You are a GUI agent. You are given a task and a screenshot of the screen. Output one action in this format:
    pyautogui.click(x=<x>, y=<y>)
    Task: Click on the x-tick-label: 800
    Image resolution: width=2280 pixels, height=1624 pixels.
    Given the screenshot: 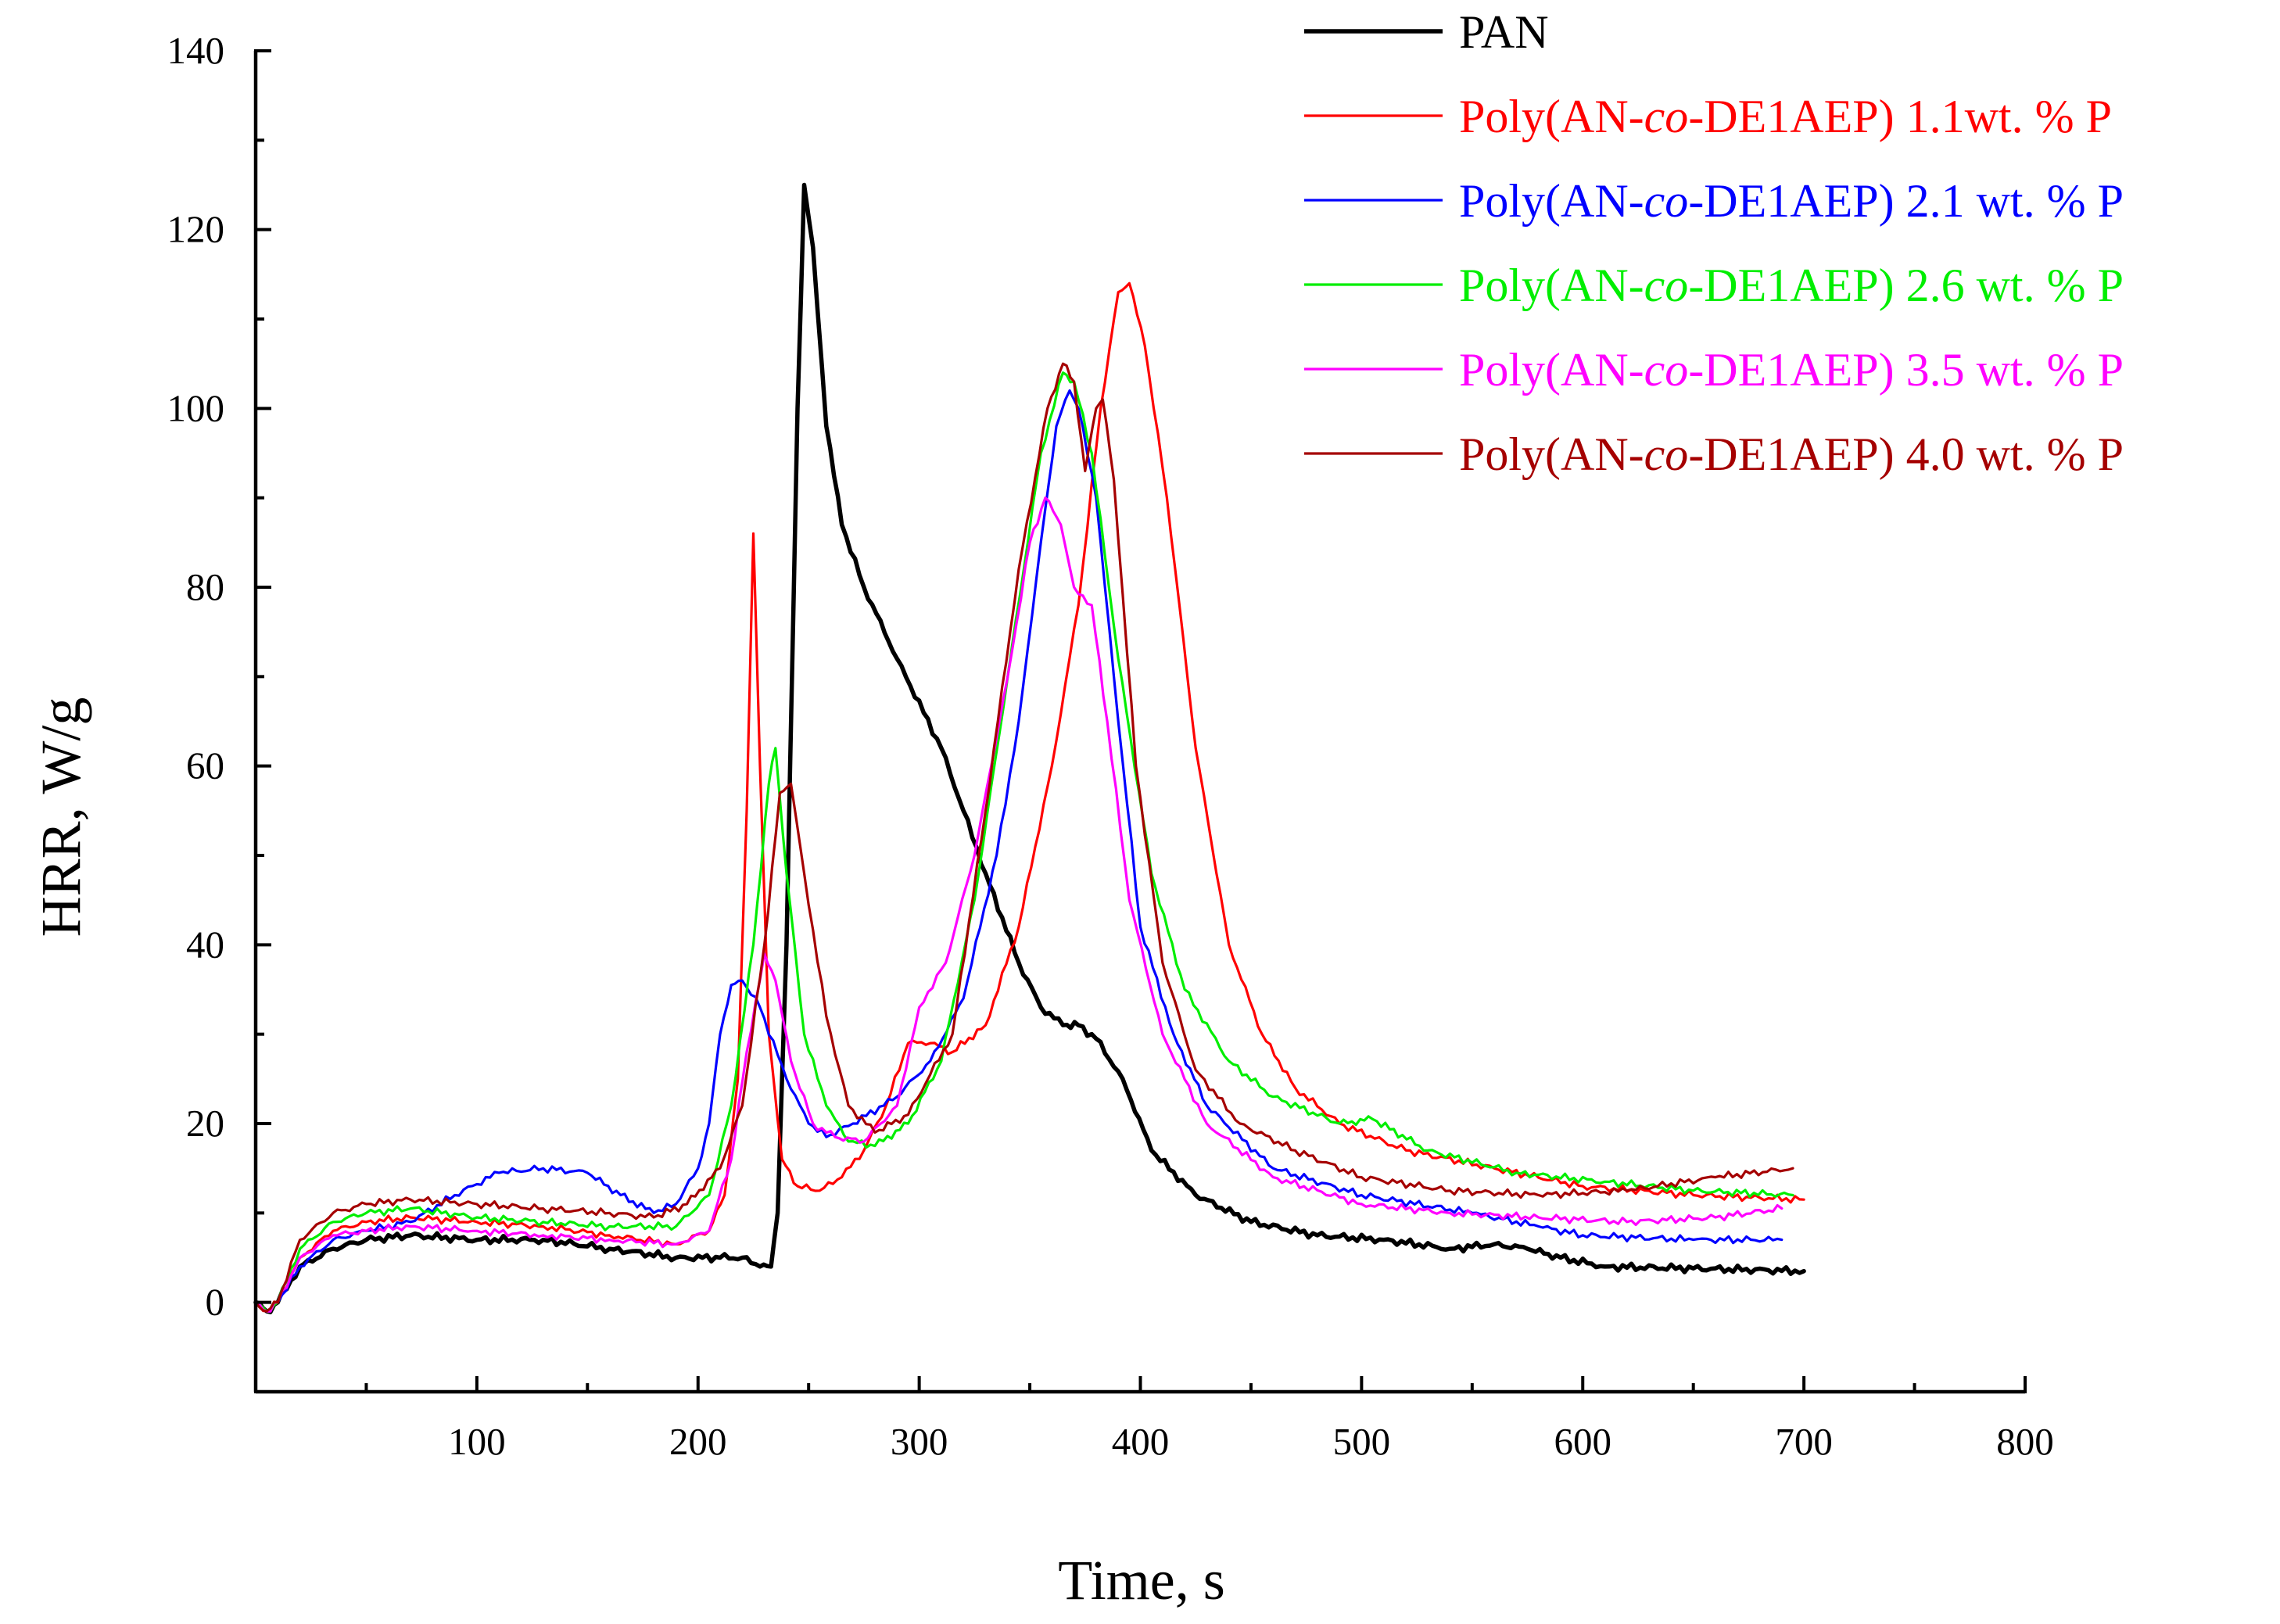 What is the action you would take?
    pyautogui.click(x=2025, y=1441)
    